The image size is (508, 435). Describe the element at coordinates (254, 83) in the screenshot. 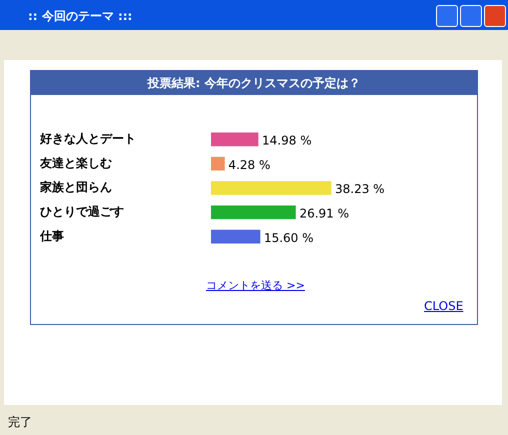

I see `chart-title: 投票結果: 今年のクリスマスの予定は？` at that location.